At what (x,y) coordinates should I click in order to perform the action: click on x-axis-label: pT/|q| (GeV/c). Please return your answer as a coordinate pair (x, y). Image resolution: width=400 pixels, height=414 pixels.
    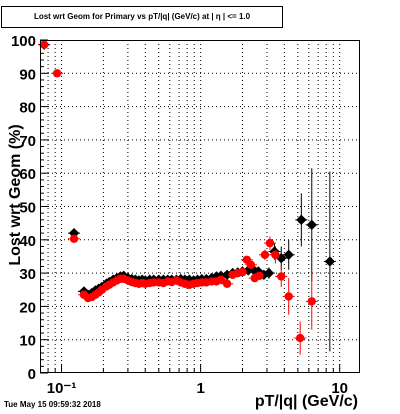
    Looking at the image, I should click on (306, 401).